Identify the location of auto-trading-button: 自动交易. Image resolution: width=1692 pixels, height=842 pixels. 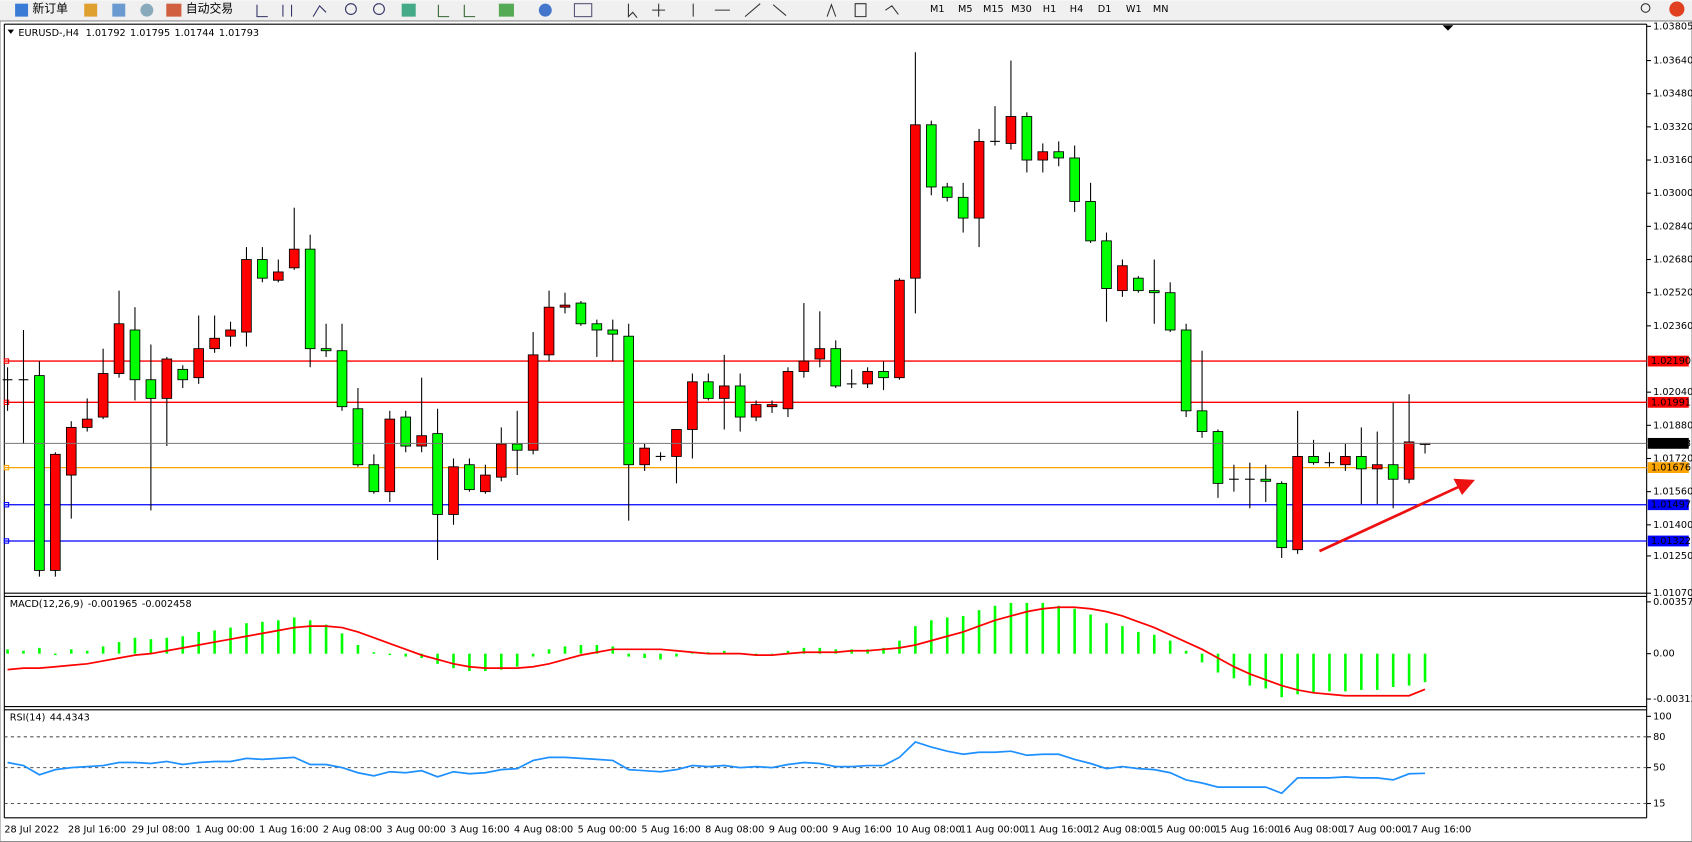
(209, 9).